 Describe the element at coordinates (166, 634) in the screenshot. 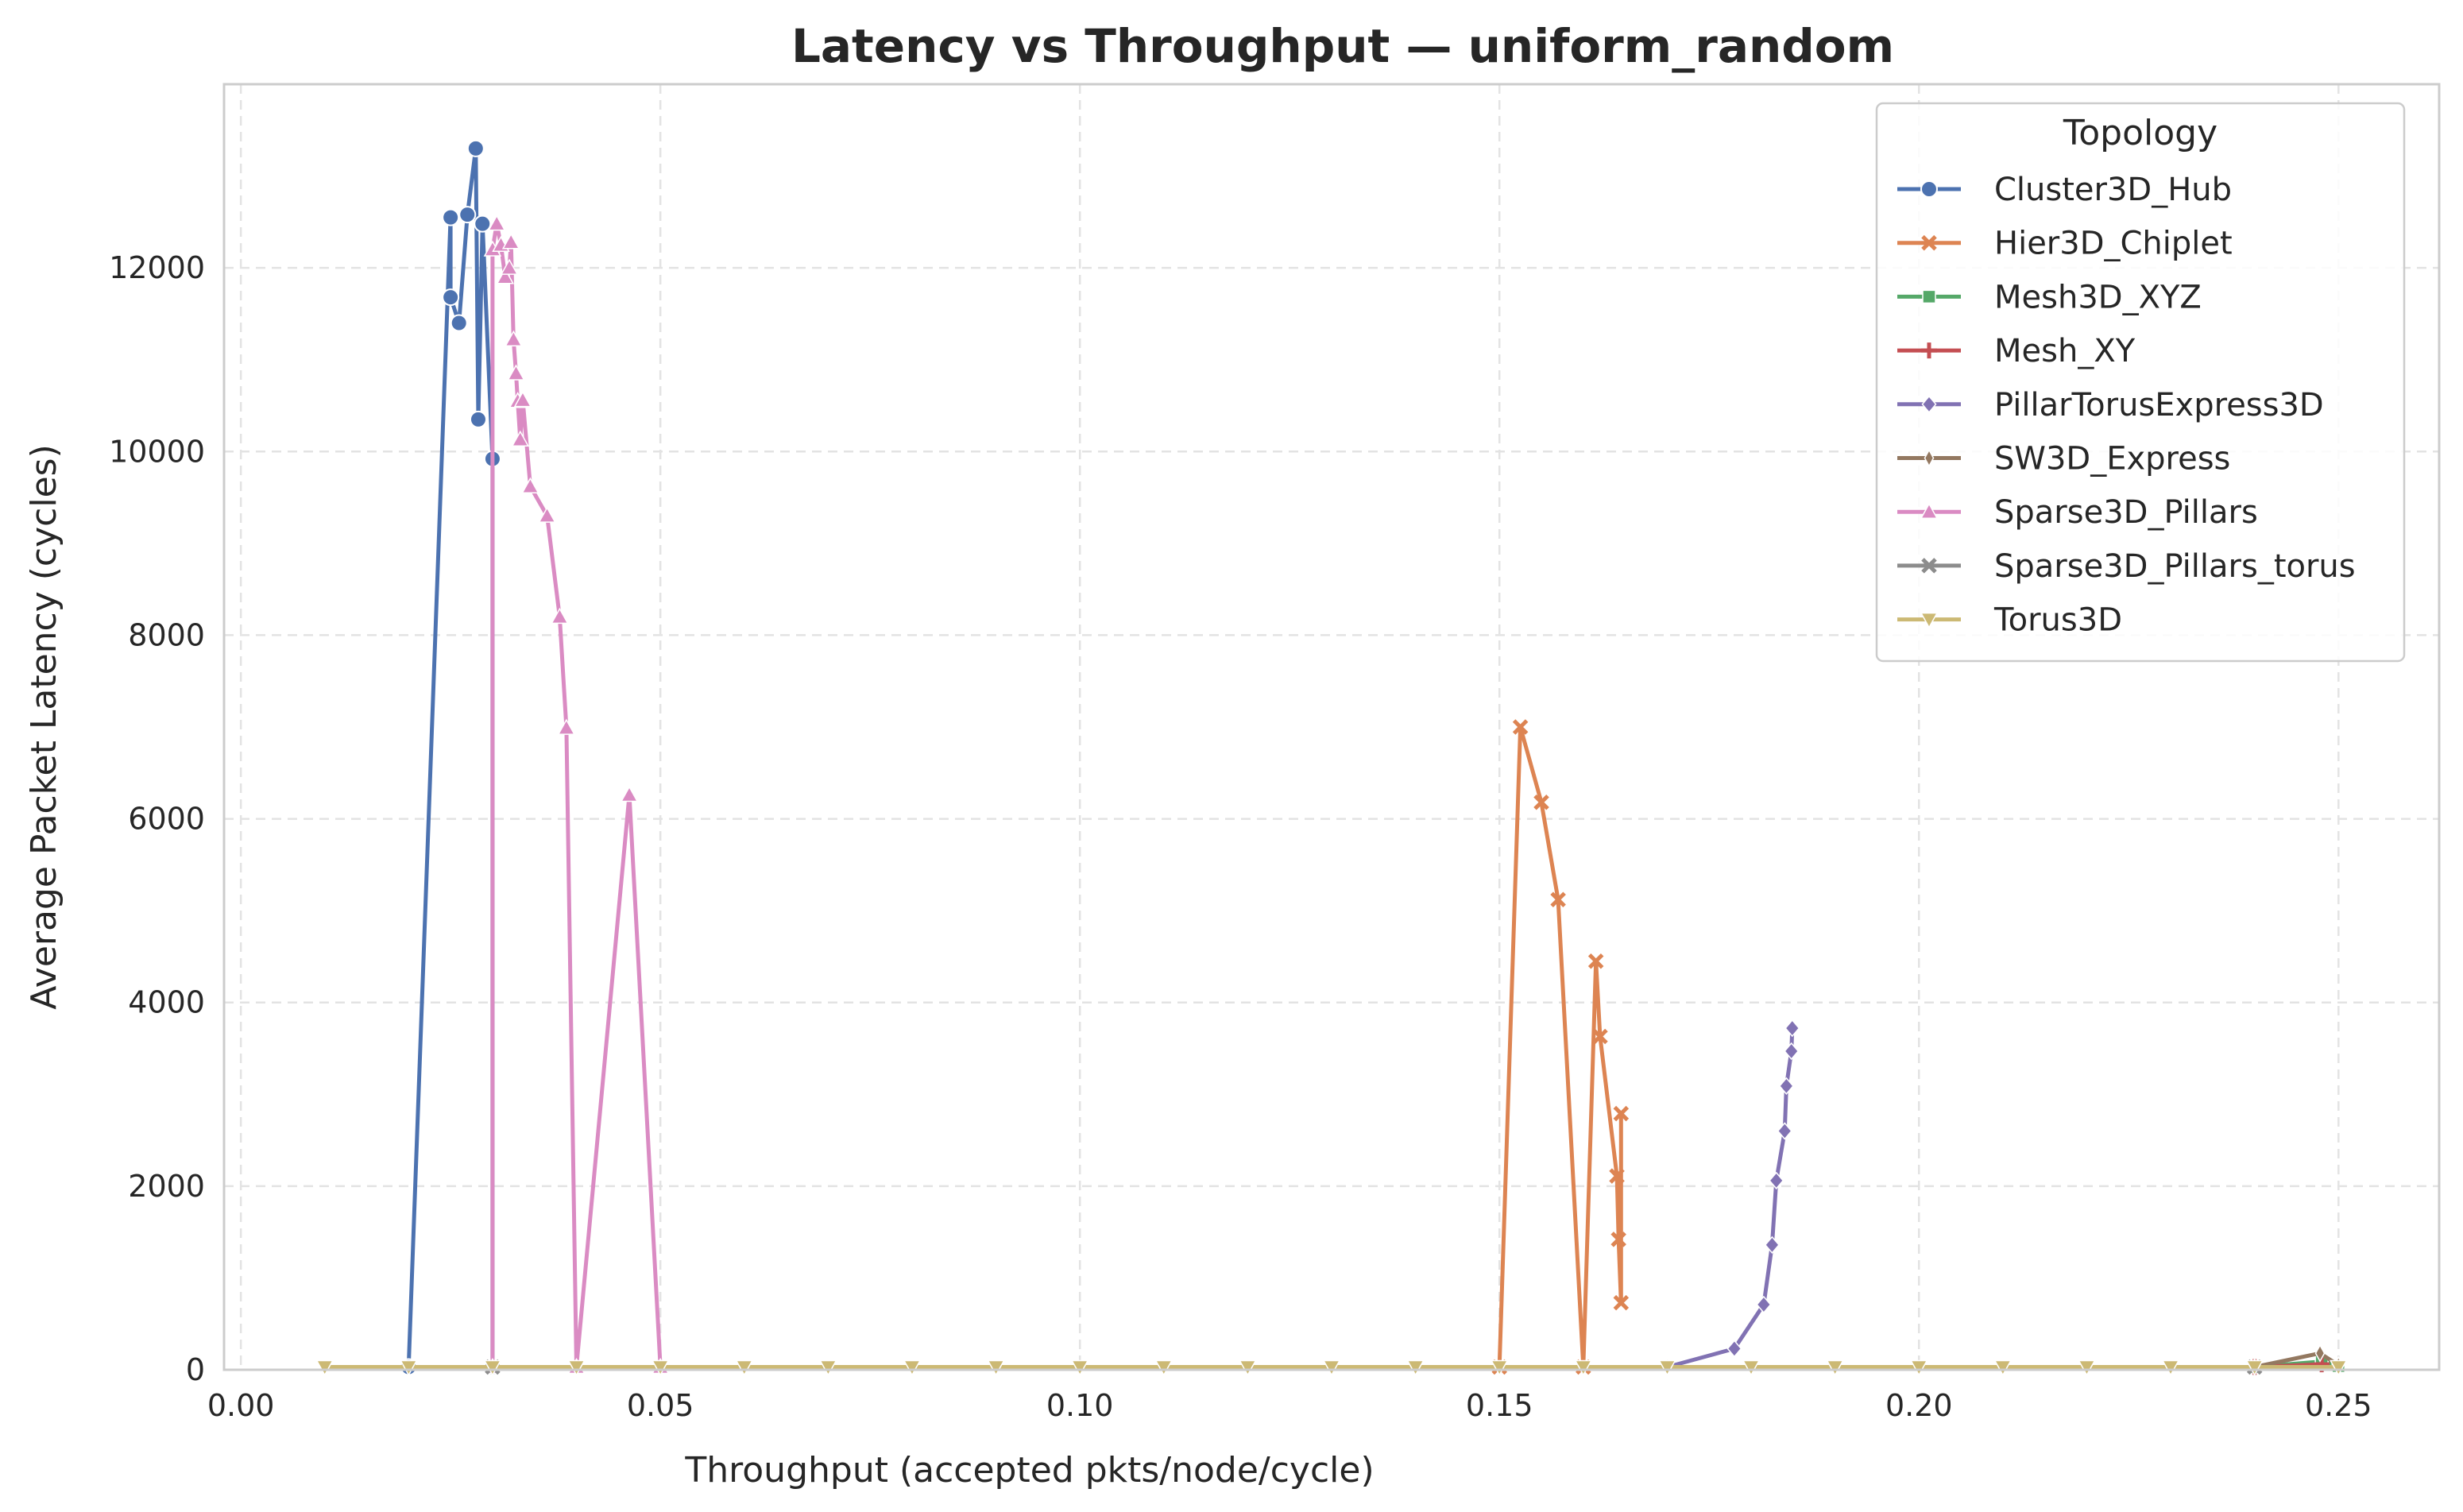

I see `y-tick-label: 8000` at that location.